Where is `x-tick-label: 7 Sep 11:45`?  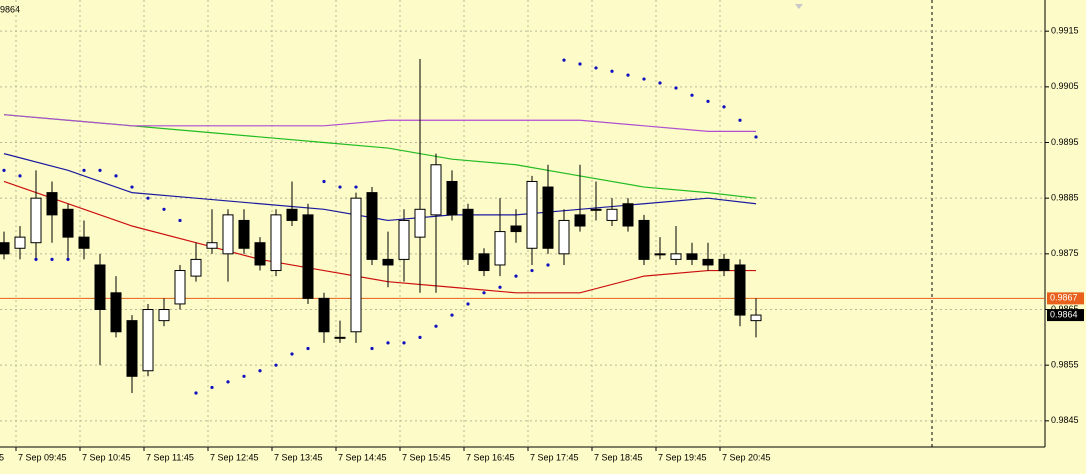
x-tick-label: 7 Sep 11:45 is located at coordinates (170, 457).